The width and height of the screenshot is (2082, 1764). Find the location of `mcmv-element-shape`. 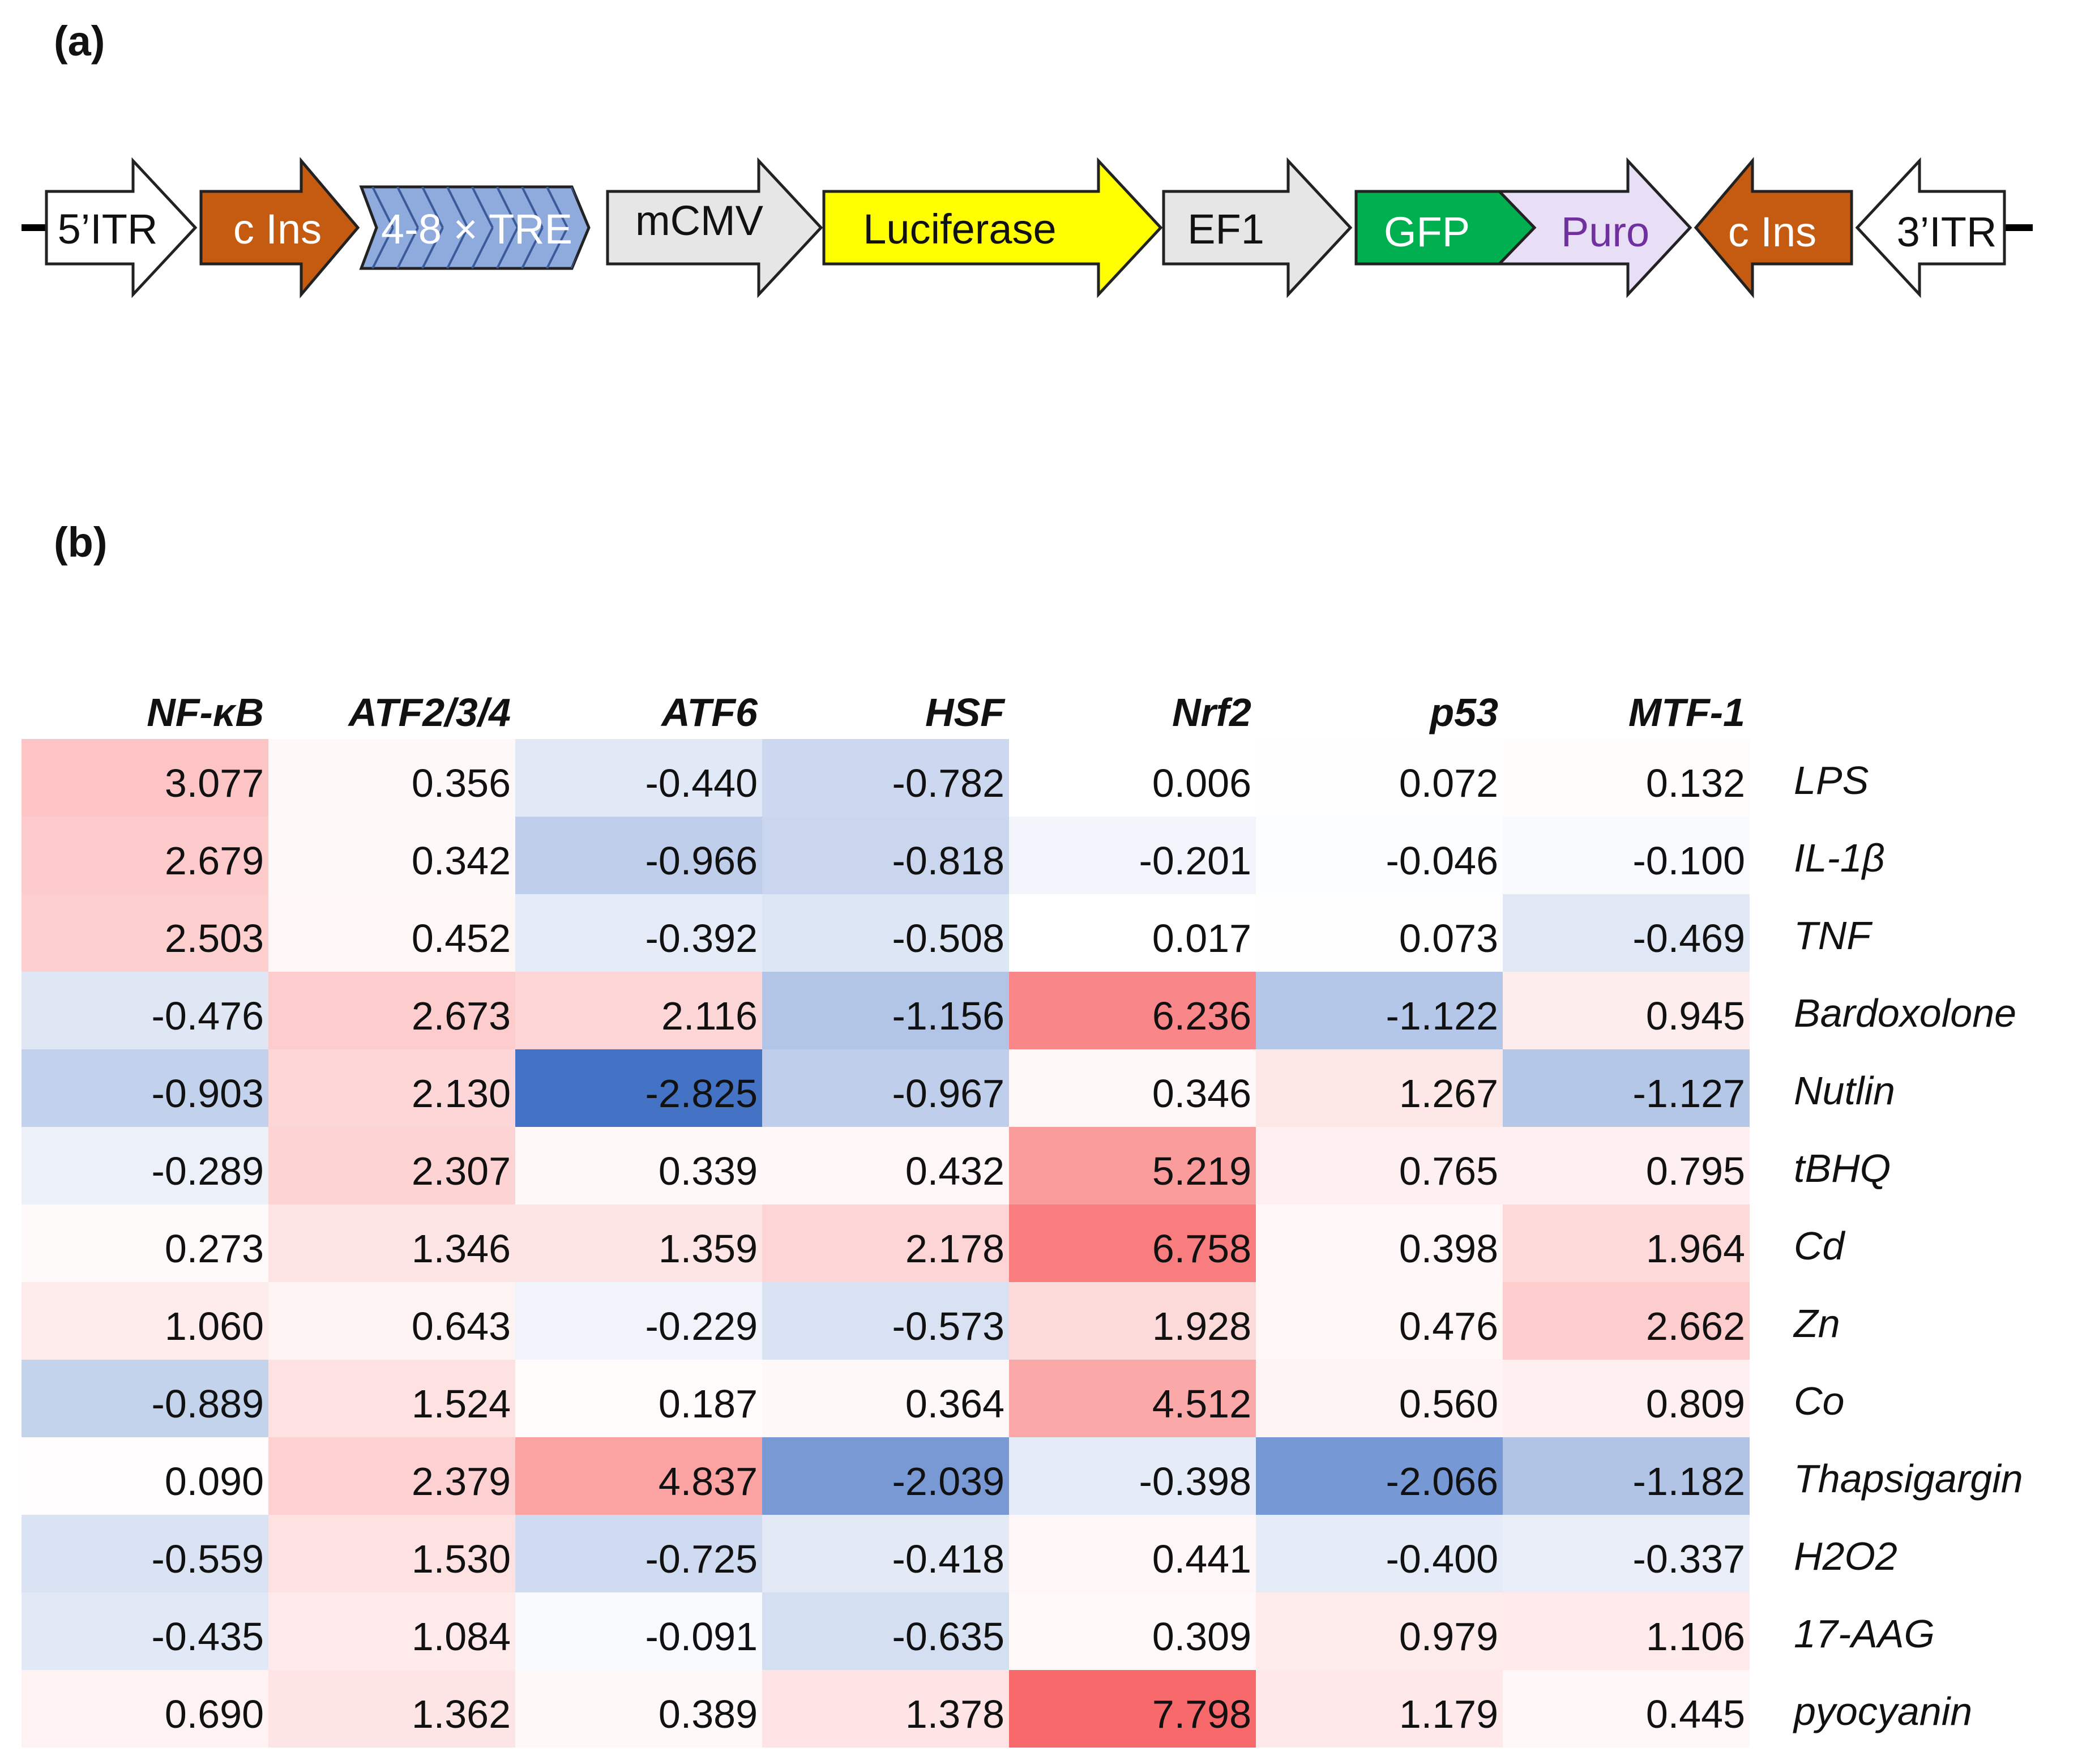

mcmv-element-shape is located at coordinates (714, 227).